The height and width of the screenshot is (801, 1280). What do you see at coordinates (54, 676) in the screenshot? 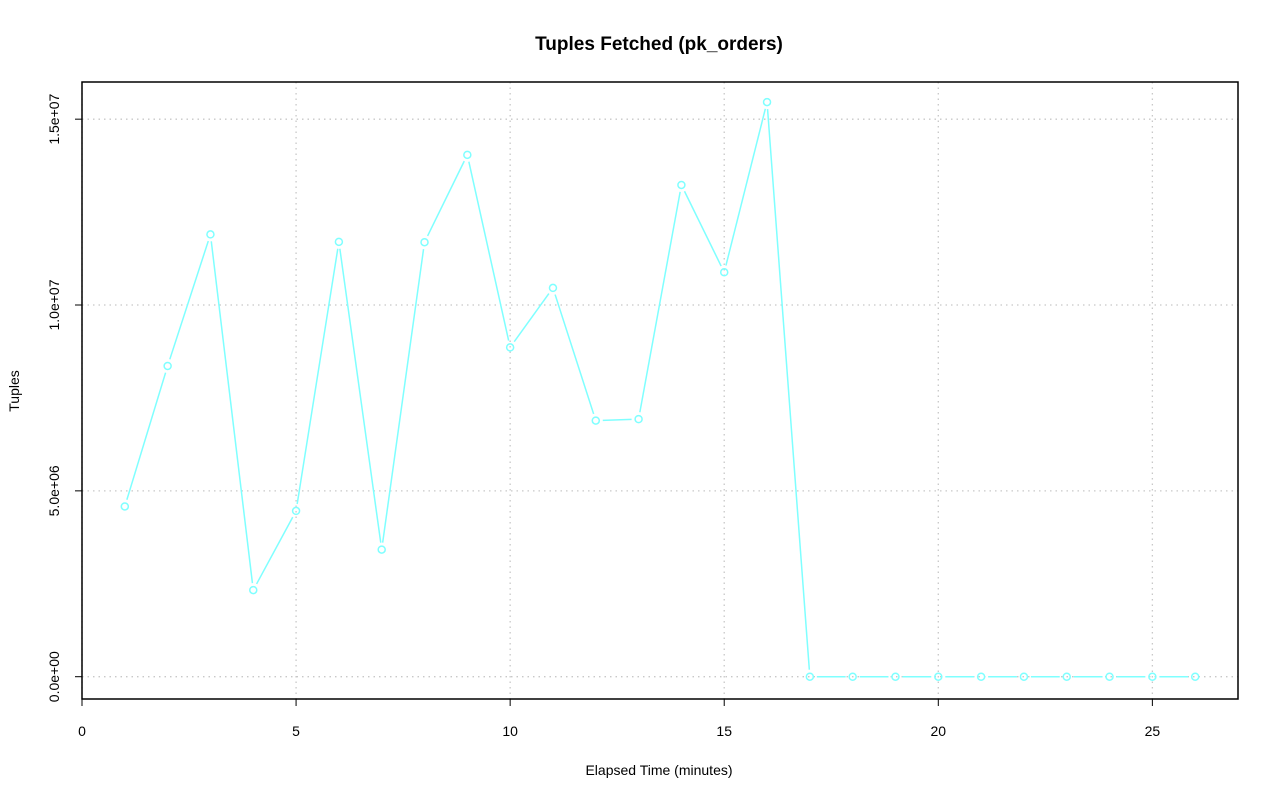
I see `y-tick-label: 0.0e+00` at bounding box center [54, 676].